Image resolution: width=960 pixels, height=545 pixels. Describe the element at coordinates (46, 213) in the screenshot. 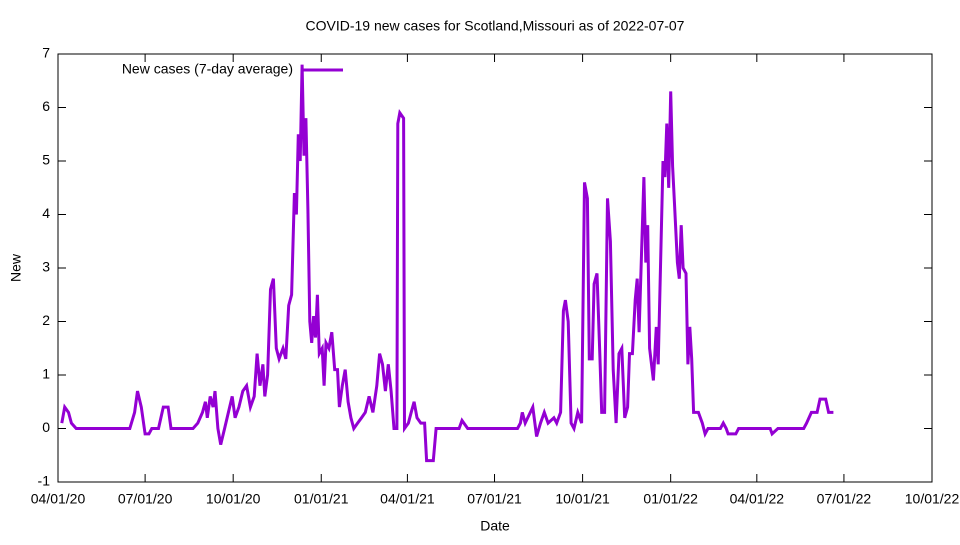

I see `y-tick-label: 4` at that location.